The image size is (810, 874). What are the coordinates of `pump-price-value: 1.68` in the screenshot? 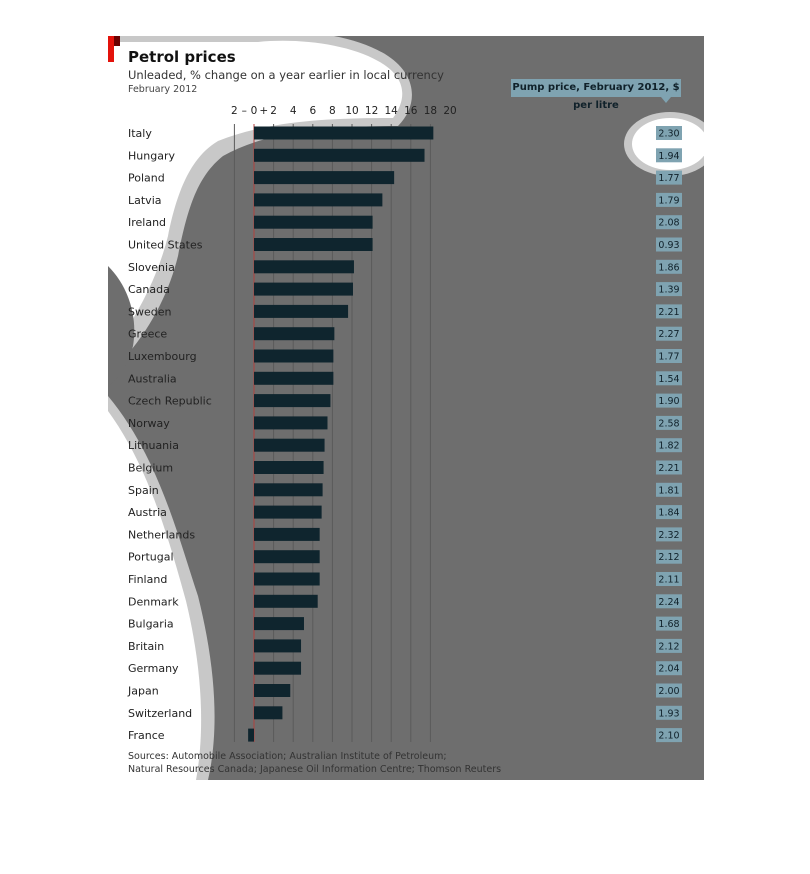 It's located at (668, 624).